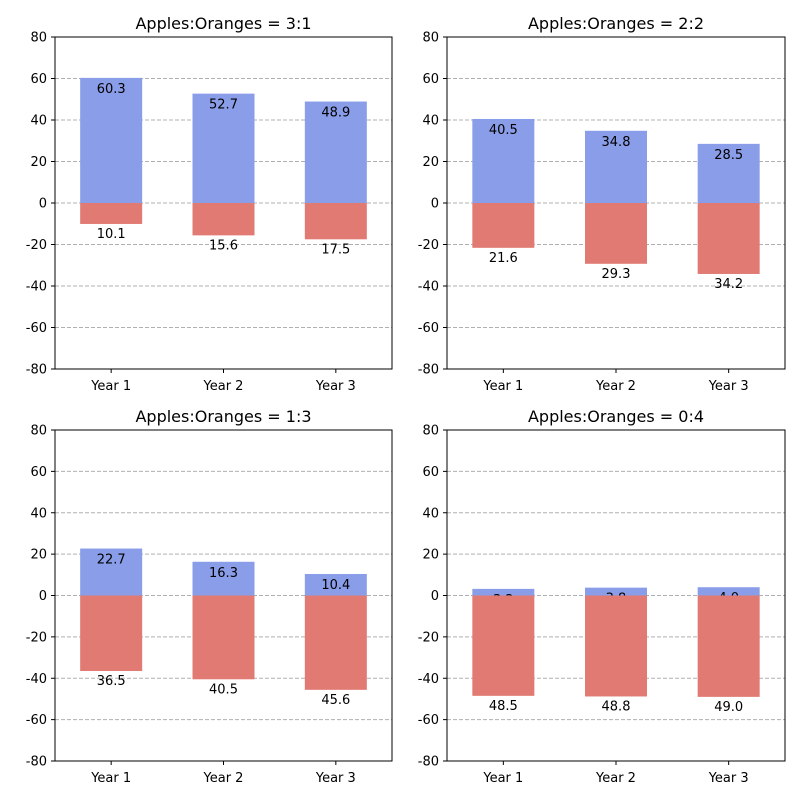 The height and width of the screenshot is (800, 800). What do you see at coordinates (728, 284) in the screenshot?
I see `oranges-value-label: 34.2` at bounding box center [728, 284].